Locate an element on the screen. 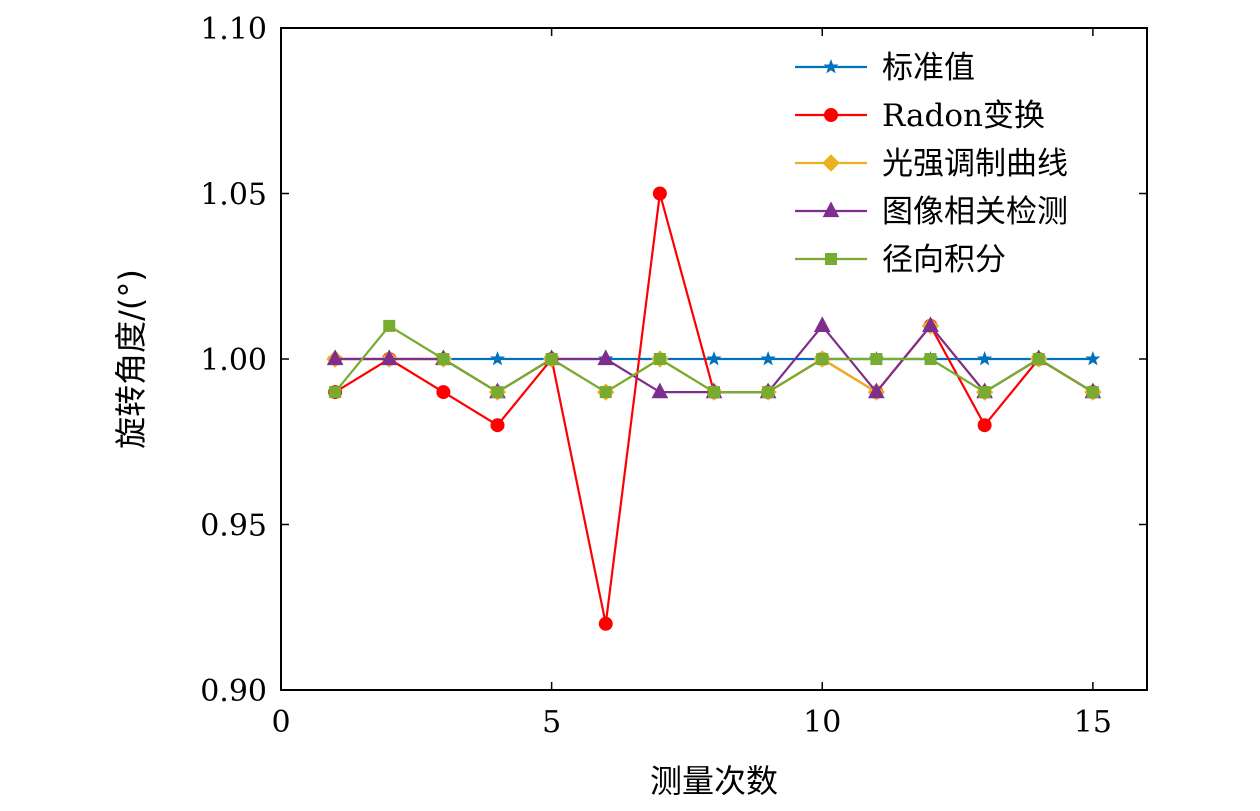  legend-label: 光强调制曲线 is located at coordinates (975, 164).